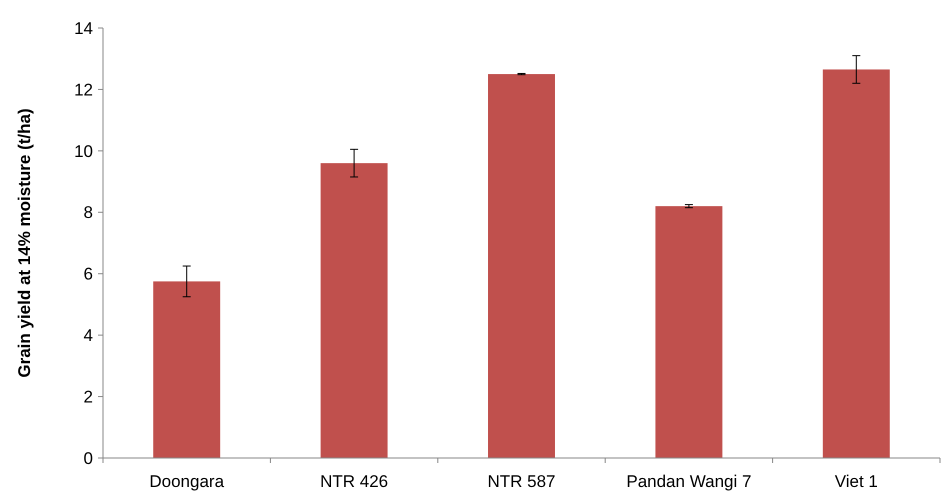 This screenshot has height=495, width=944. I want to click on x-tick-label: Doongara, so click(187, 481).